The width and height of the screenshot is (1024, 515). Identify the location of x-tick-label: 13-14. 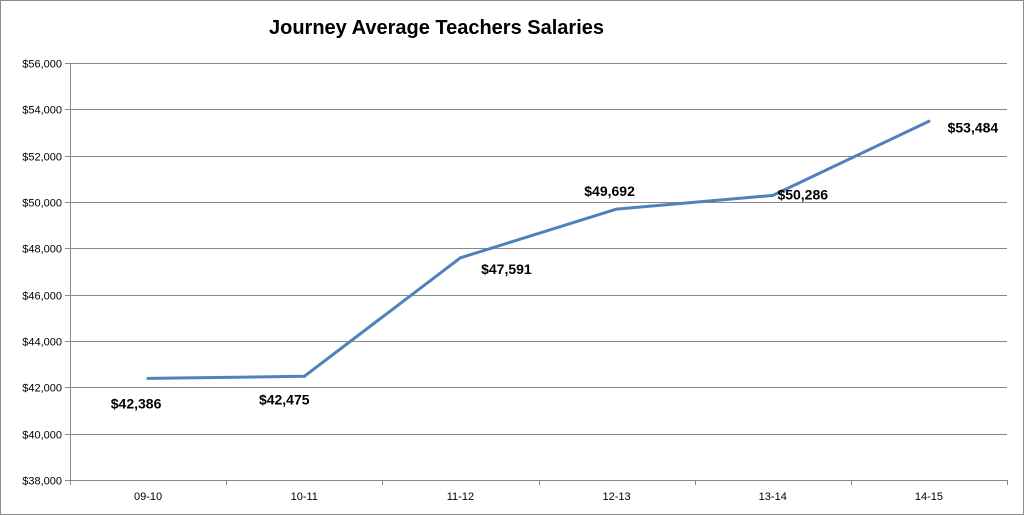
(773, 497).